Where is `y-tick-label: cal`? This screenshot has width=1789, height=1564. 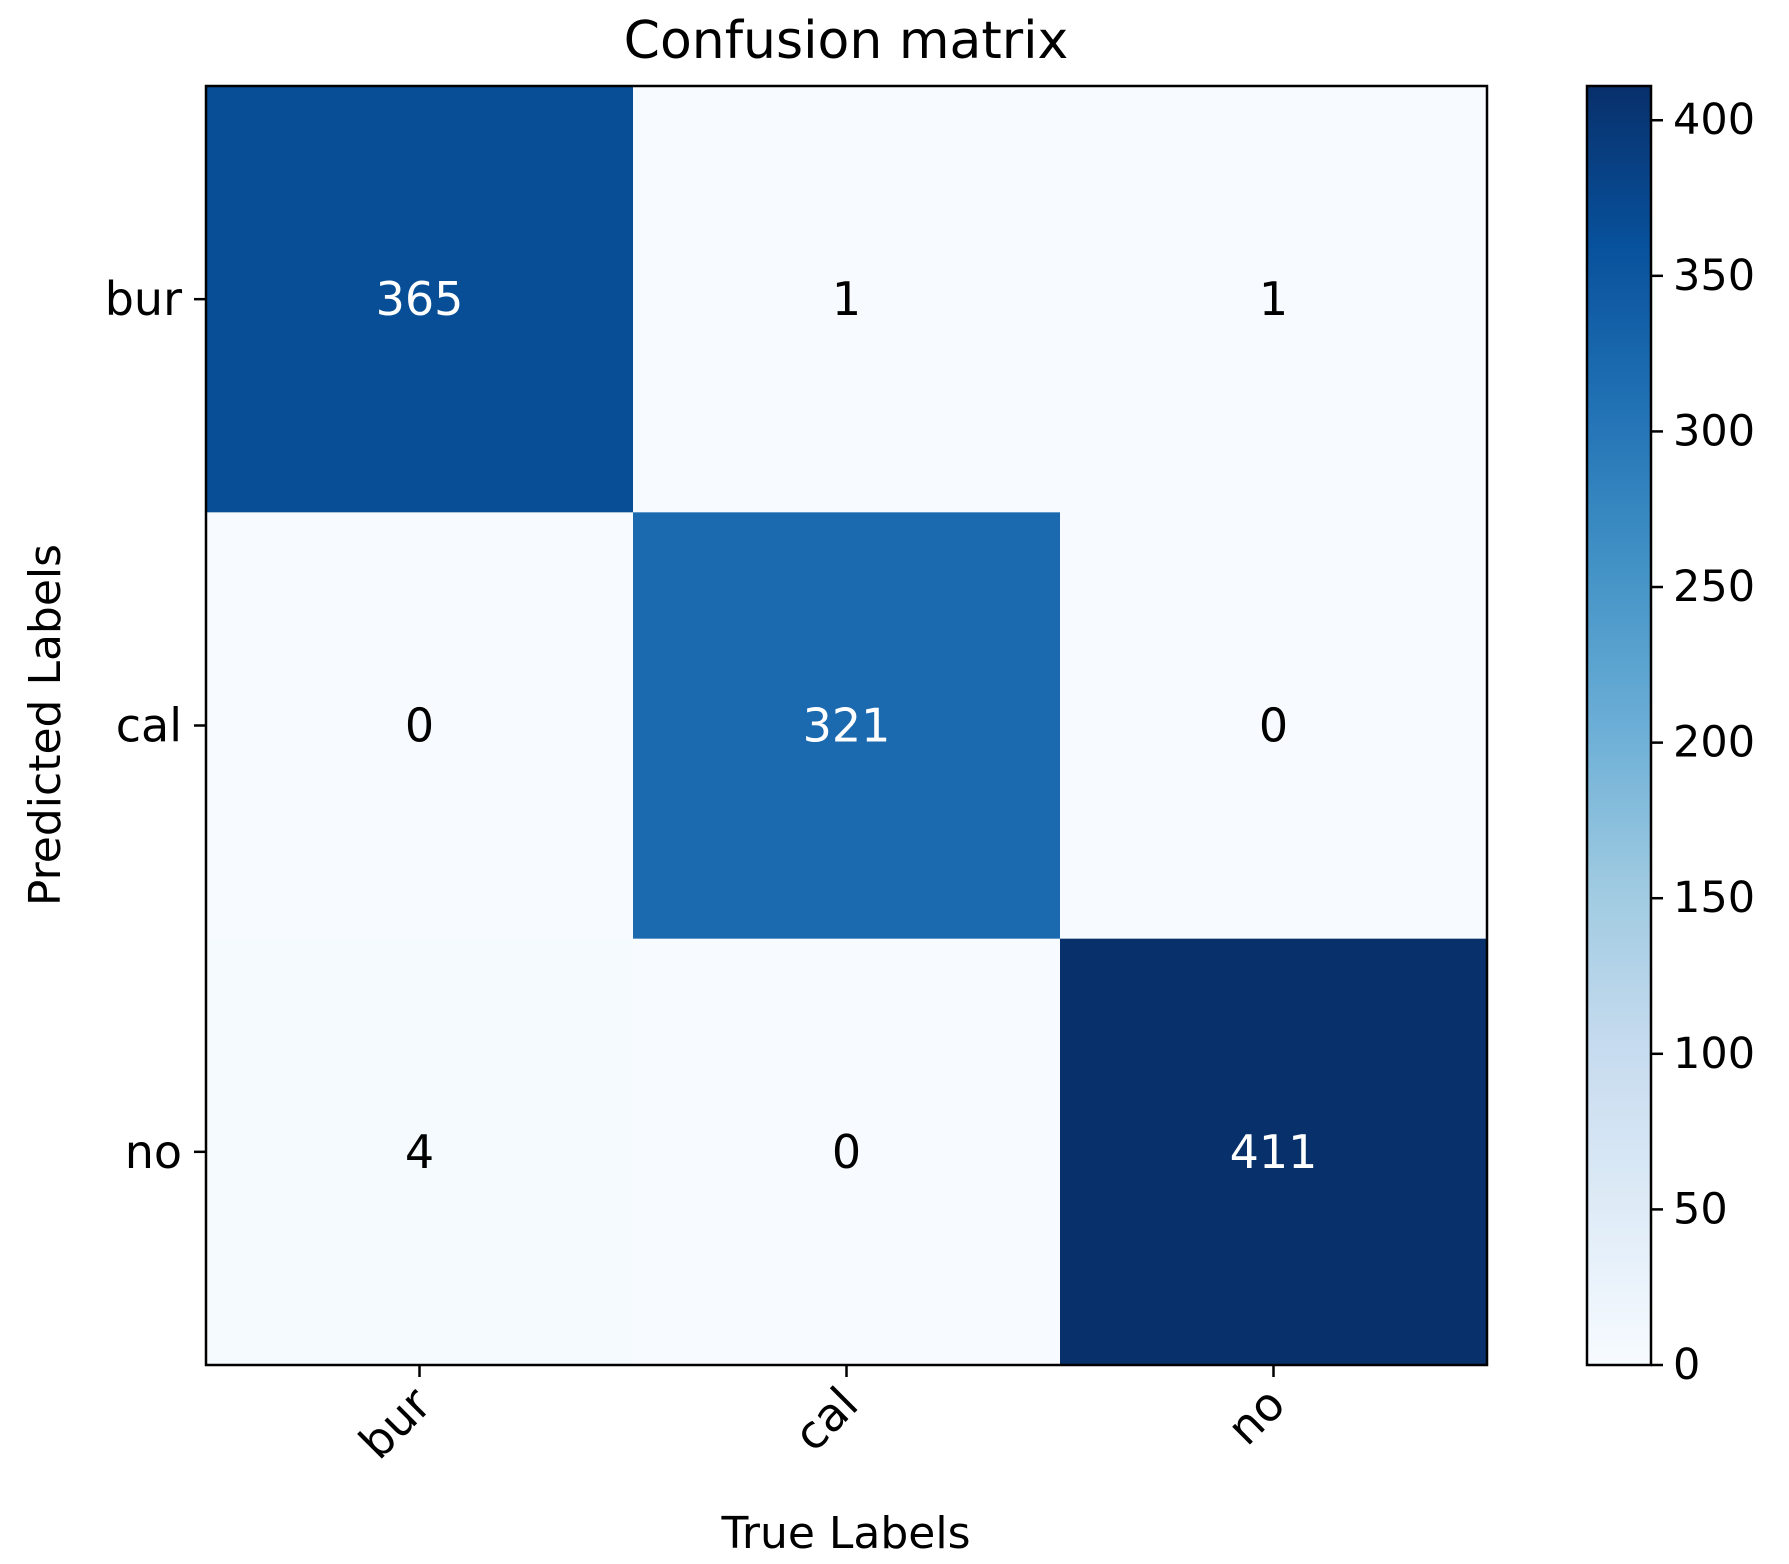 y-tick-label: cal is located at coordinates (149, 726).